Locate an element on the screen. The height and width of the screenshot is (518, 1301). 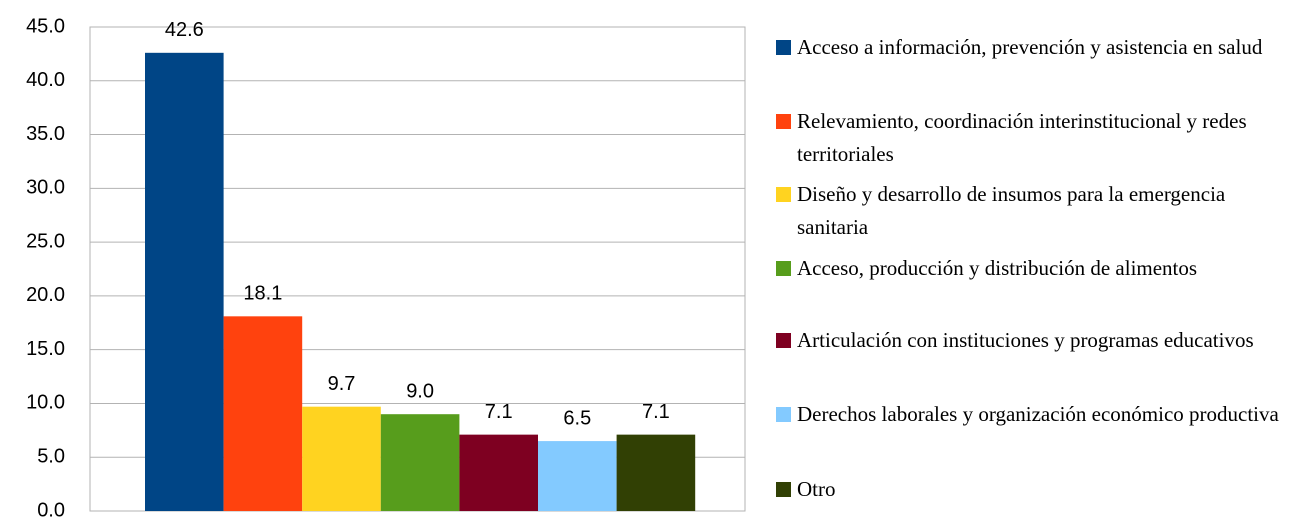
legend-item: Otro is located at coordinates (1036, 489).